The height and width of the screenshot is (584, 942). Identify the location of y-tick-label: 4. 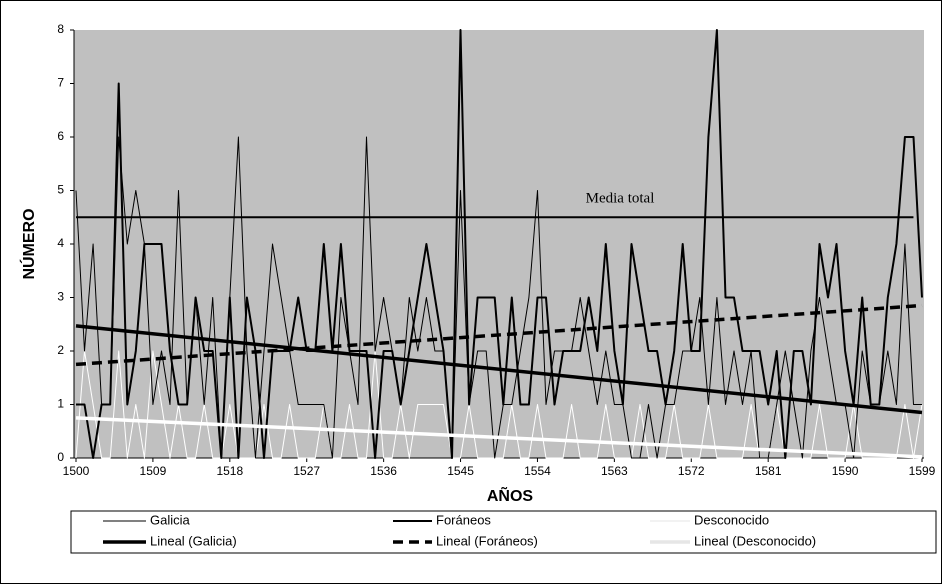
(60, 243).